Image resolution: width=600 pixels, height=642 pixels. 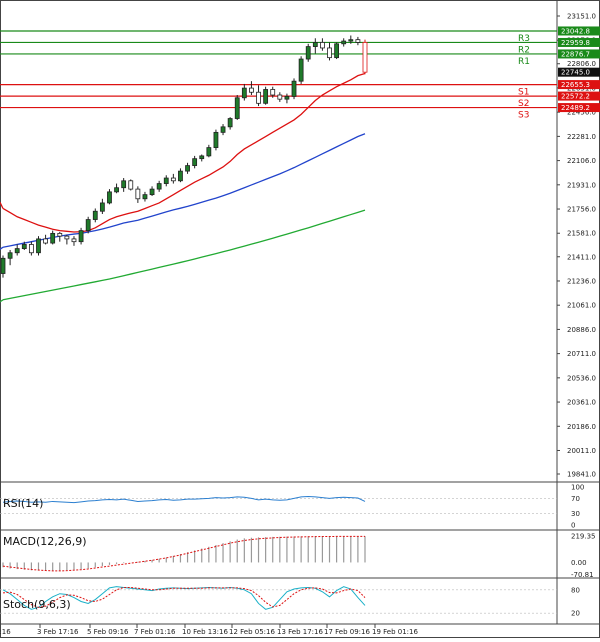 What do you see at coordinates (581, 451) in the screenshot?
I see `price-tick-label: 20011.0` at bounding box center [581, 451].